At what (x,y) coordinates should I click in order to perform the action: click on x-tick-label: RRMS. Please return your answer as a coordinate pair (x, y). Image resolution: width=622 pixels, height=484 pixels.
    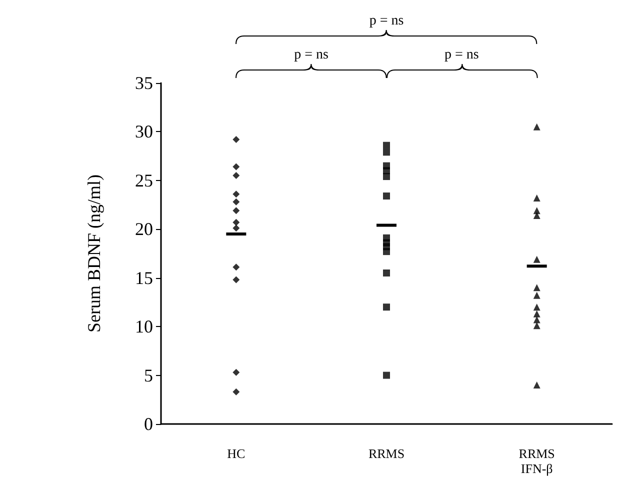
    Looking at the image, I should click on (386, 453).